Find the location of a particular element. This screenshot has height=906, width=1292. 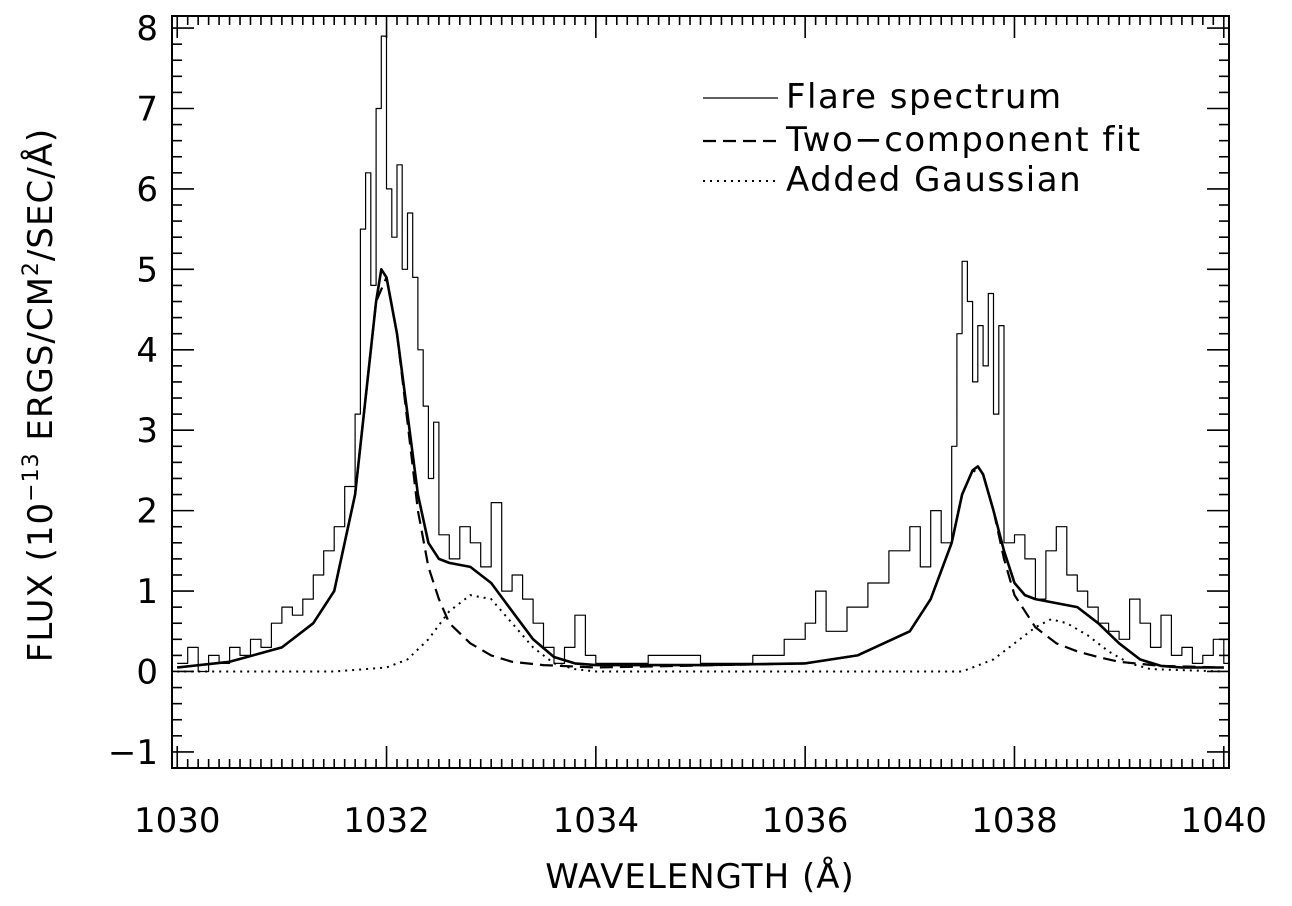

y-tick-label: 5 is located at coordinates (147, 270).